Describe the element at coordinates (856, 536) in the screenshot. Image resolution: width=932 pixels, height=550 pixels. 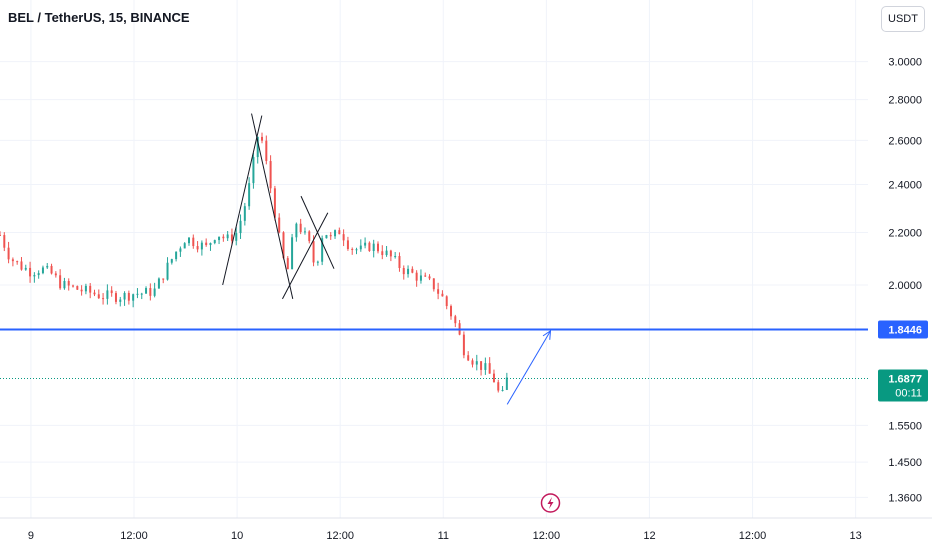
I see `time-tick-label: 13` at that location.